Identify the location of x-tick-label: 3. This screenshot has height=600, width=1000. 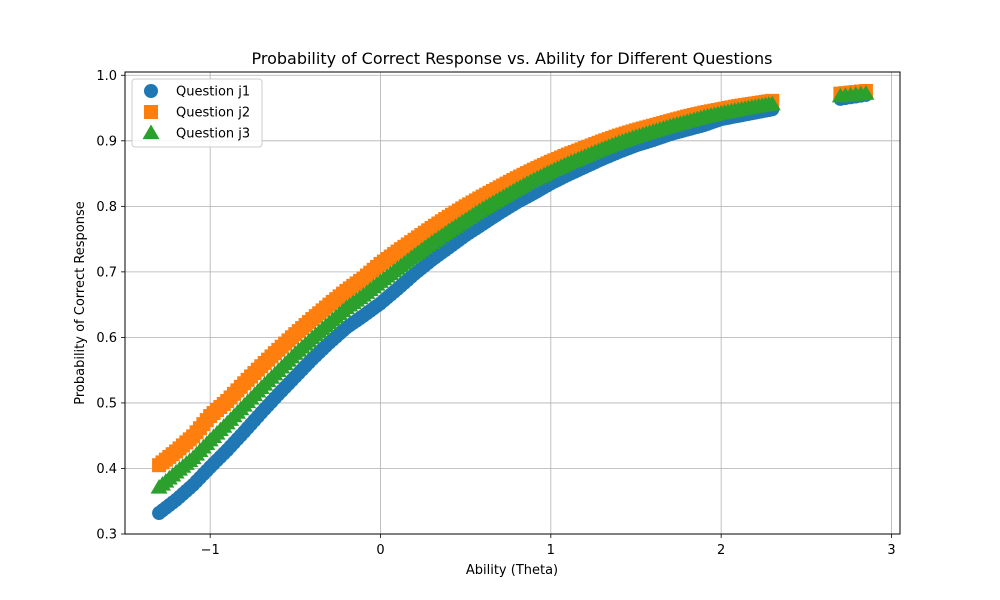
(891, 550).